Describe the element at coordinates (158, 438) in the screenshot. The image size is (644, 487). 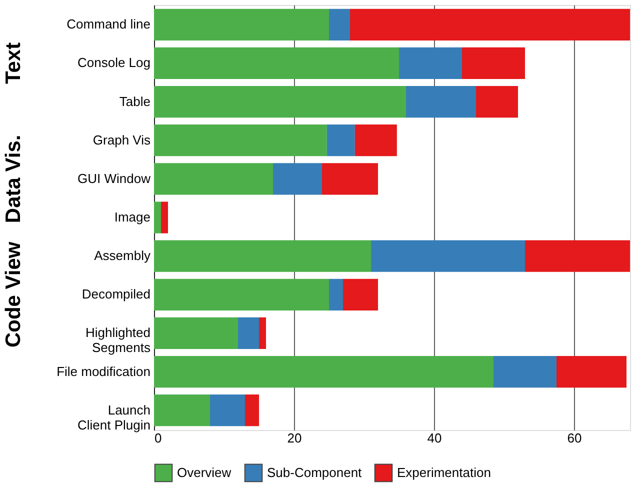
I see `x-tick-label: 0` at that location.